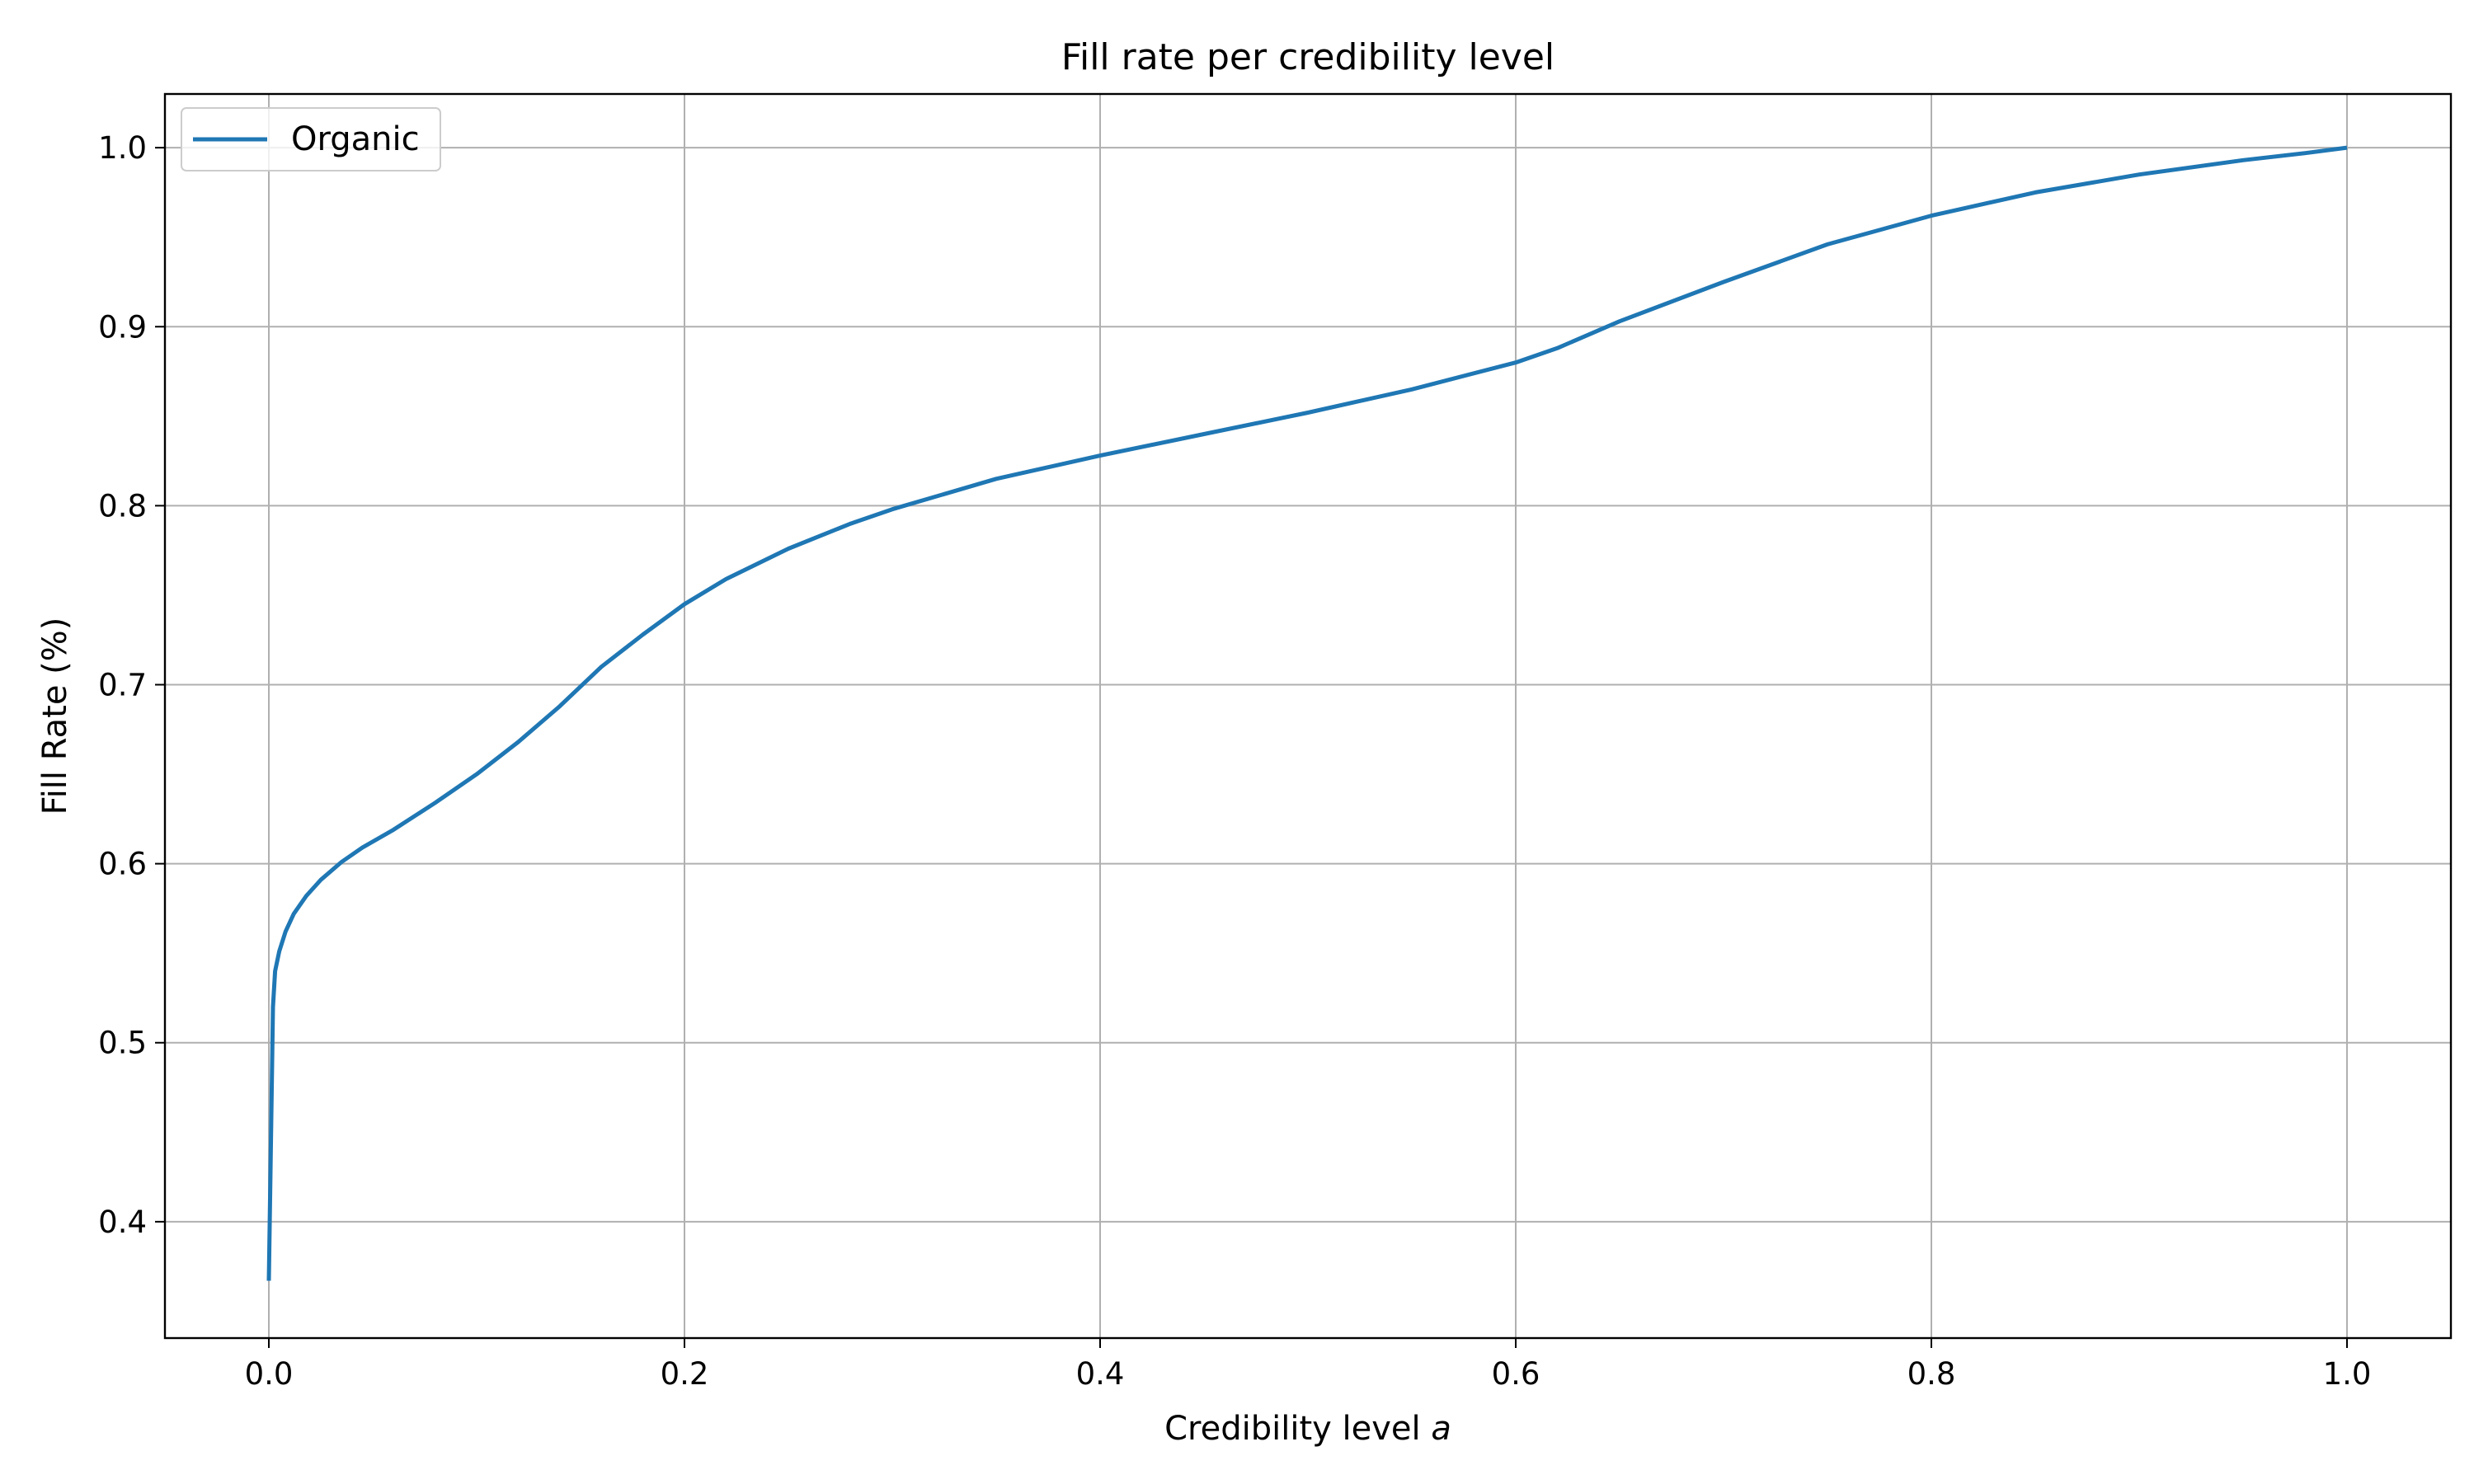 The width and height of the screenshot is (2474, 1484). Describe the element at coordinates (1308, 1365) in the screenshot. I see `x-axis-ticks: 0.0 0.2 0.4 0.6 0.8 1.0` at that location.